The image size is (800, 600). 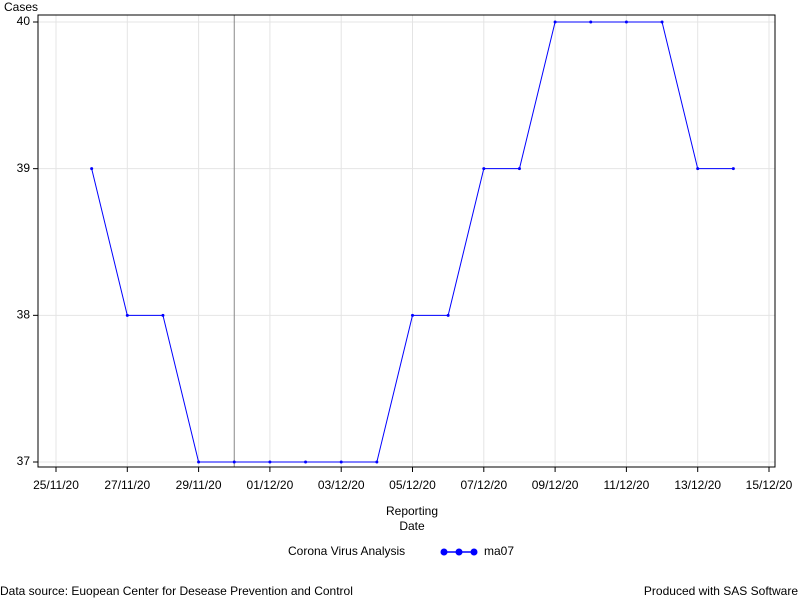 I want to click on y-tick-label: 38, so click(x=24, y=315).